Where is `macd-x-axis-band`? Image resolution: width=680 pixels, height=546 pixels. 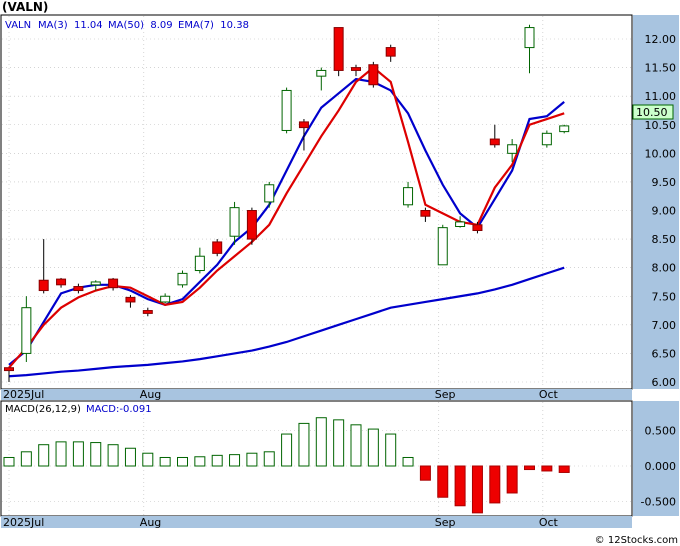
macd-x-axis-band is located at coordinates (316, 522).